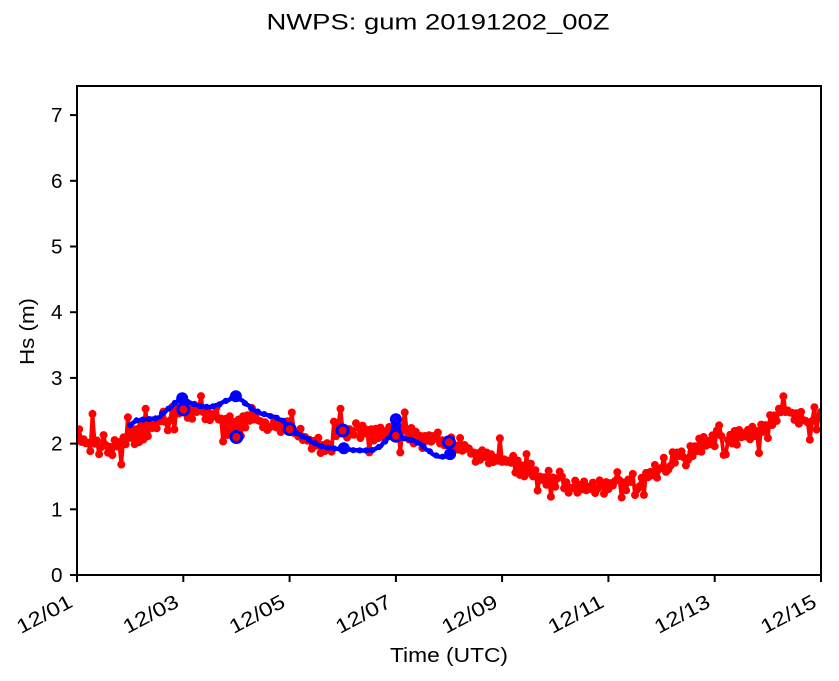 The height and width of the screenshot is (681, 839). What do you see at coordinates (28, 331) in the screenshot?
I see `svg-text: Hs (m)` at bounding box center [28, 331].